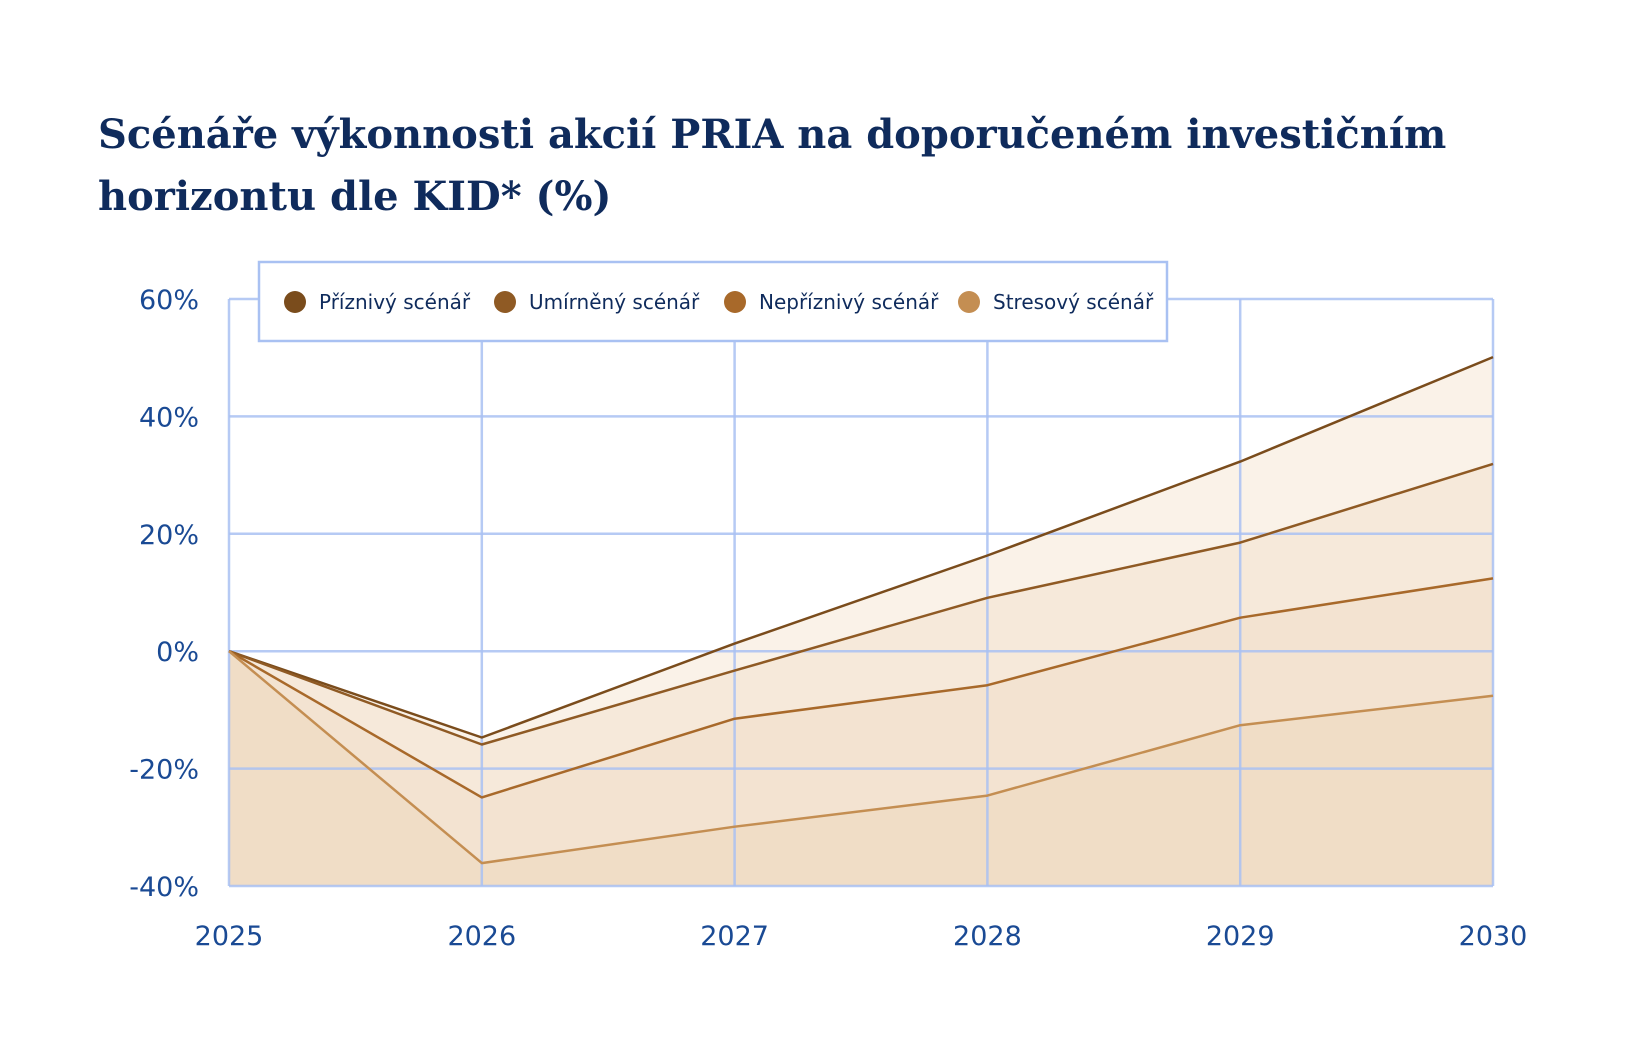 Image resolution: width=1647 pixels, height=1053 pixels. I want to click on y-tick-label: 20%, so click(169, 535).